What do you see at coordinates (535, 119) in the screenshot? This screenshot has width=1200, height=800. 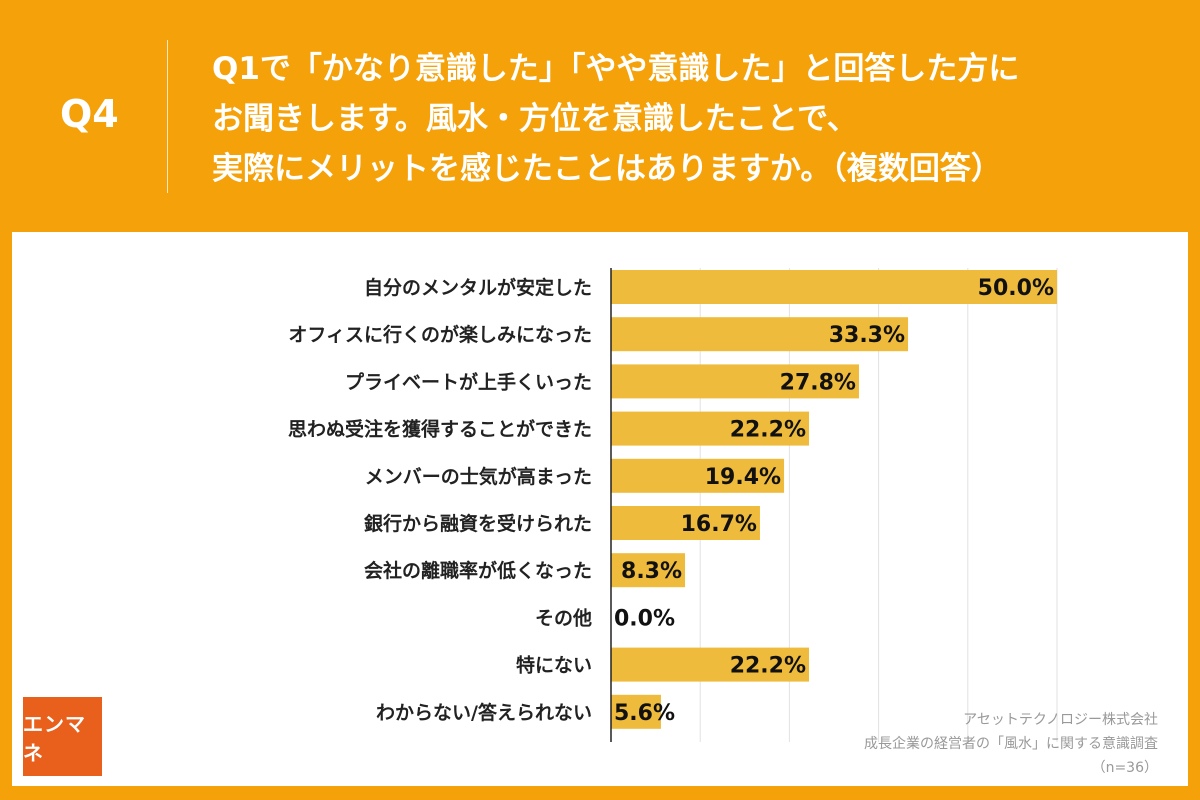 I see `question-line-2: お聞きします。風水・方位を意識したことで、` at bounding box center [535, 119].